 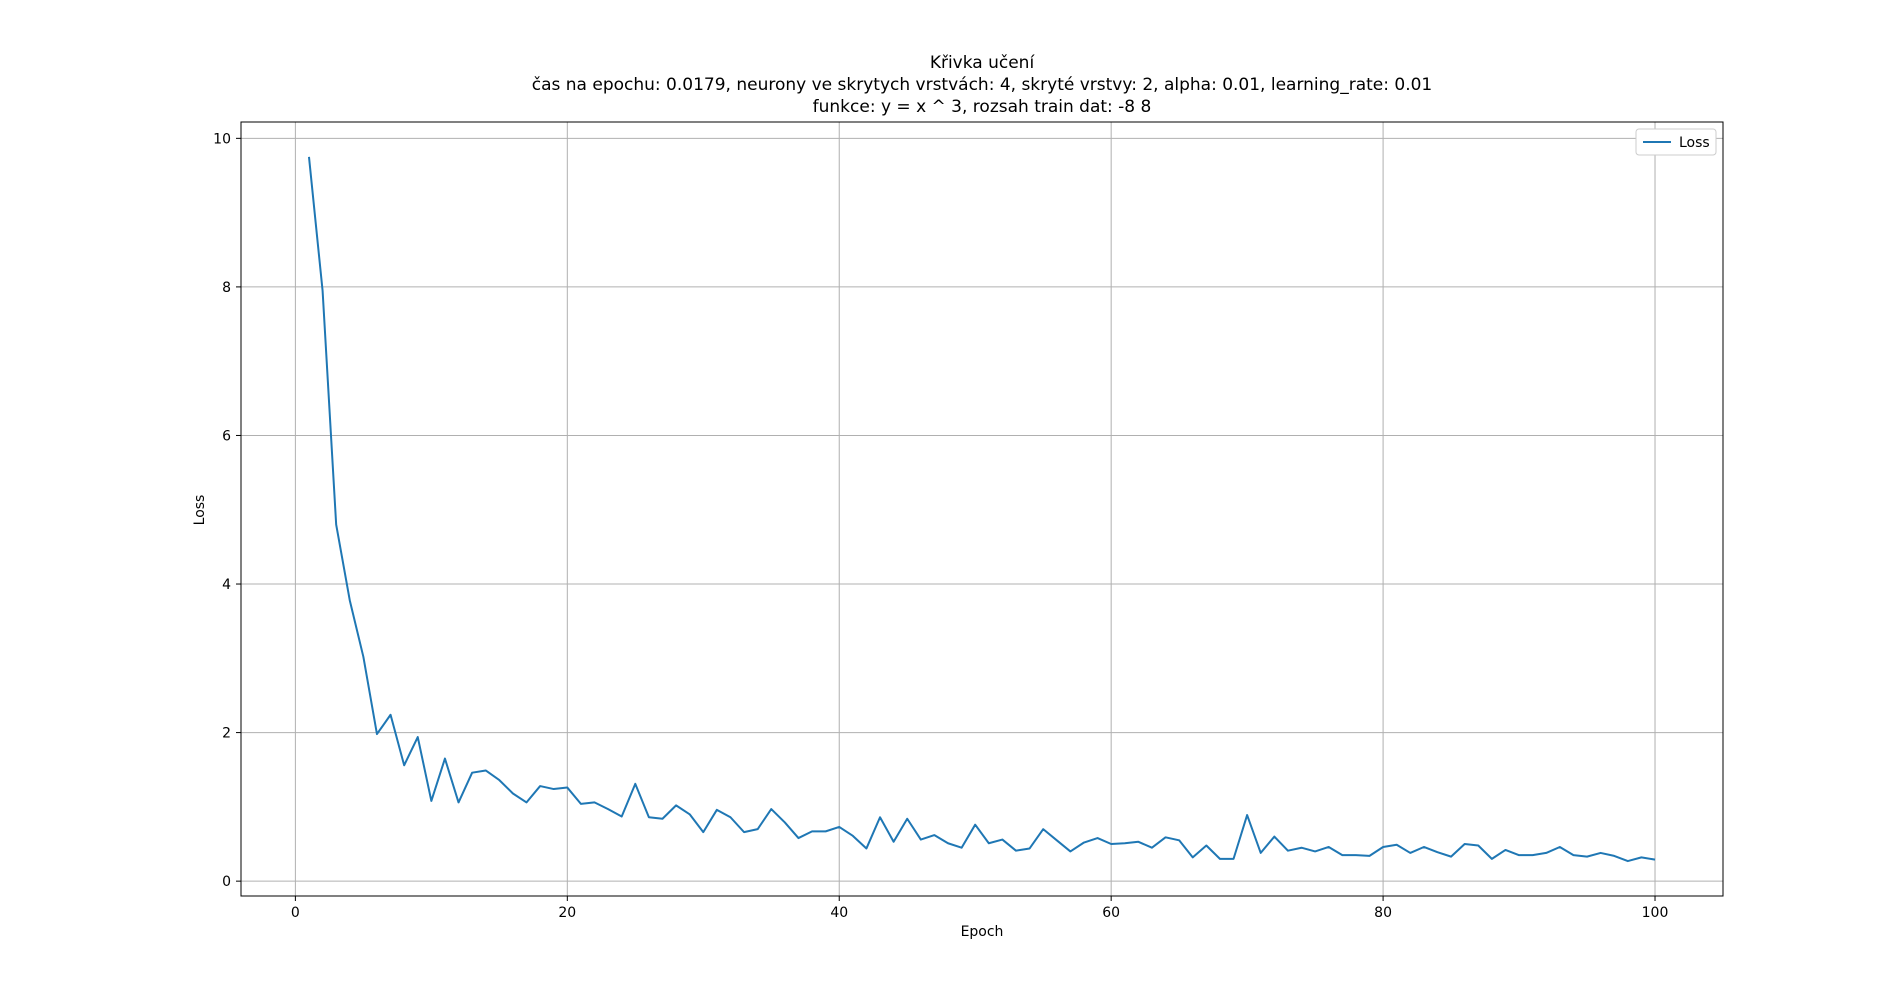 I want to click on y-tick-label: 8, so click(x=226, y=288).